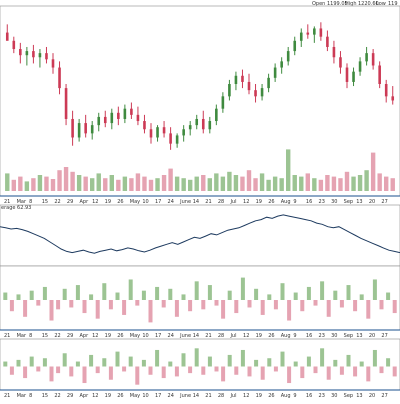 Image resolution: width=400 pixels, height=404 pixels. Describe the element at coordinates (57, 336) in the screenshot. I see `date-axis-middle-tick-label: 22` at that location.